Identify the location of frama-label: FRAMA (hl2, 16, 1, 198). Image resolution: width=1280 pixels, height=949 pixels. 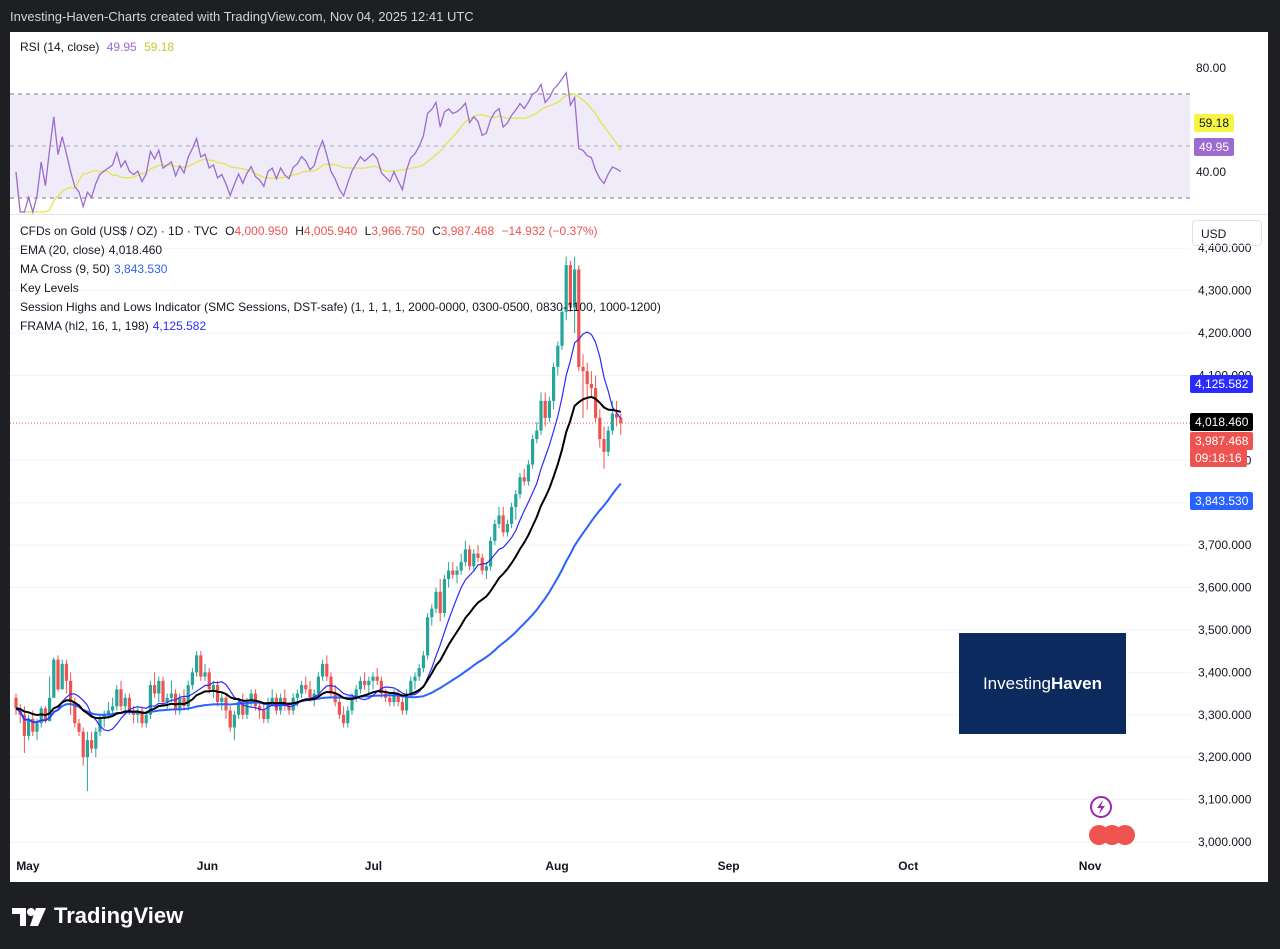
(84, 326).